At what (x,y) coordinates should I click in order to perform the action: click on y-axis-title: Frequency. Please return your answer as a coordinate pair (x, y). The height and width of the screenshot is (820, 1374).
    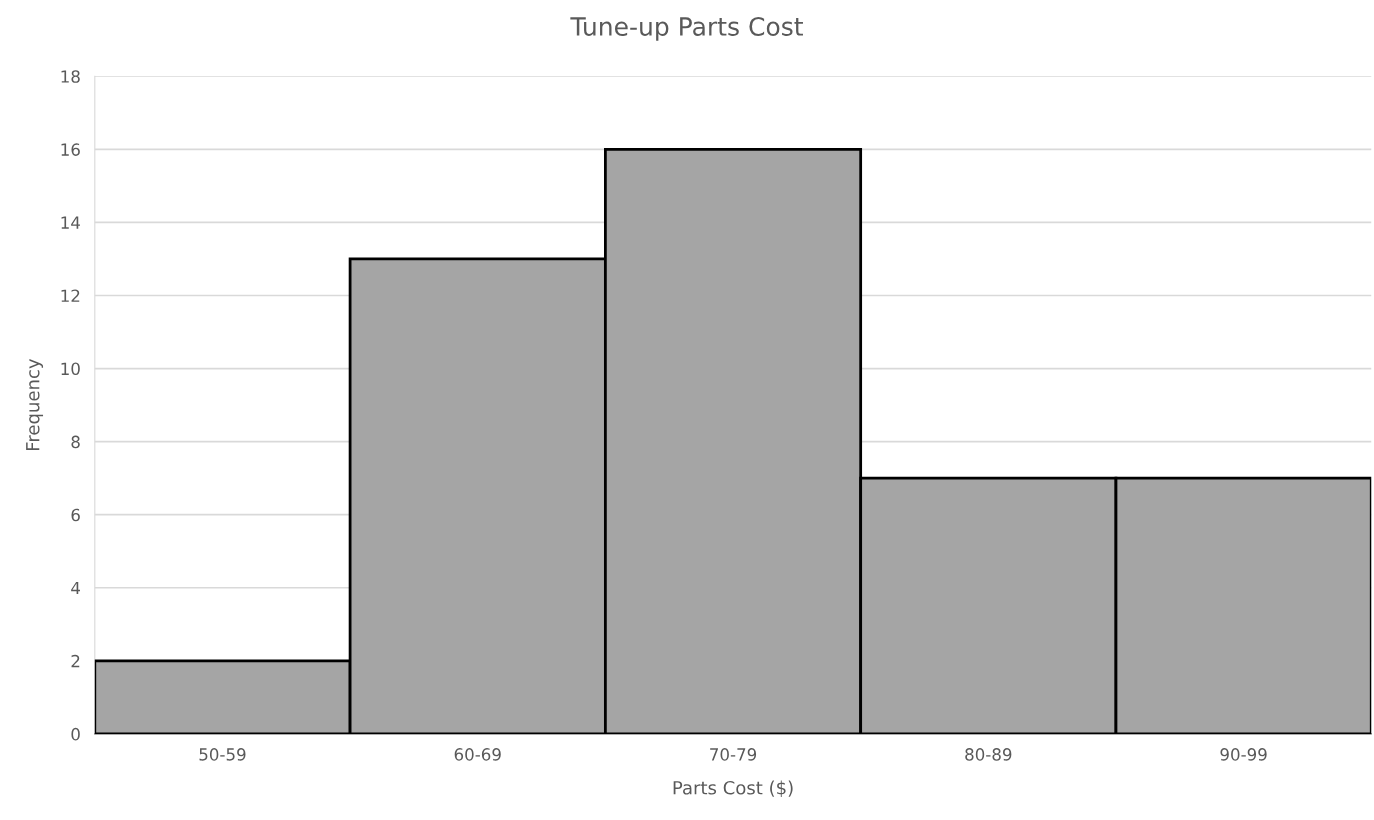
    Looking at the image, I should click on (35, 404).